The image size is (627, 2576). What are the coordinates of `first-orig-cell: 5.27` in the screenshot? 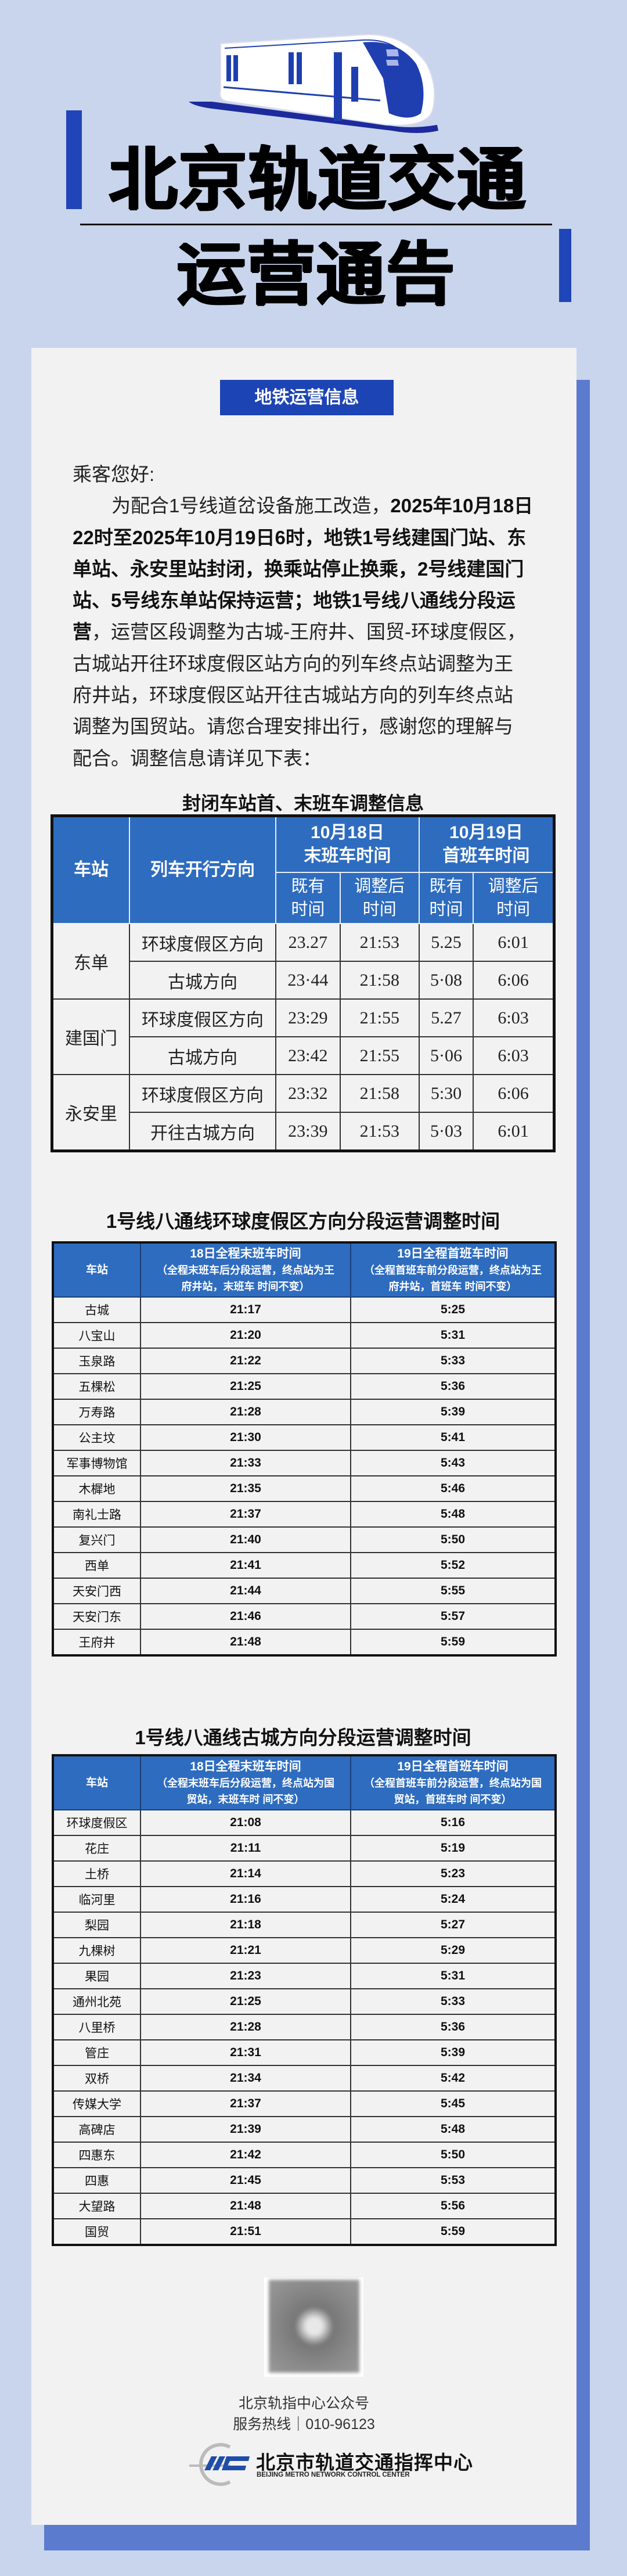 It's located at (446, 1017).